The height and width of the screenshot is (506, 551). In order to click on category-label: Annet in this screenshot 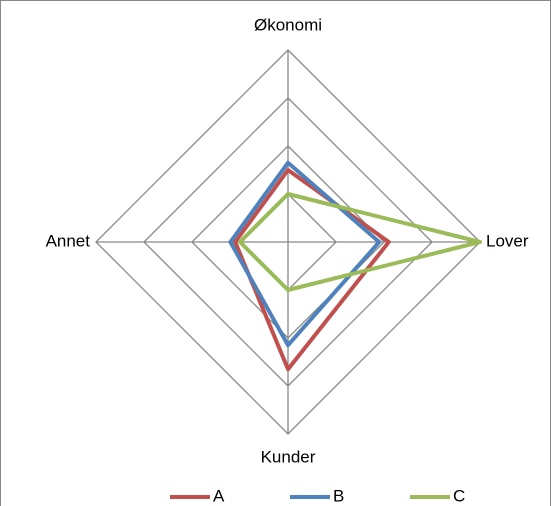, I will do `click(68, 240)`.